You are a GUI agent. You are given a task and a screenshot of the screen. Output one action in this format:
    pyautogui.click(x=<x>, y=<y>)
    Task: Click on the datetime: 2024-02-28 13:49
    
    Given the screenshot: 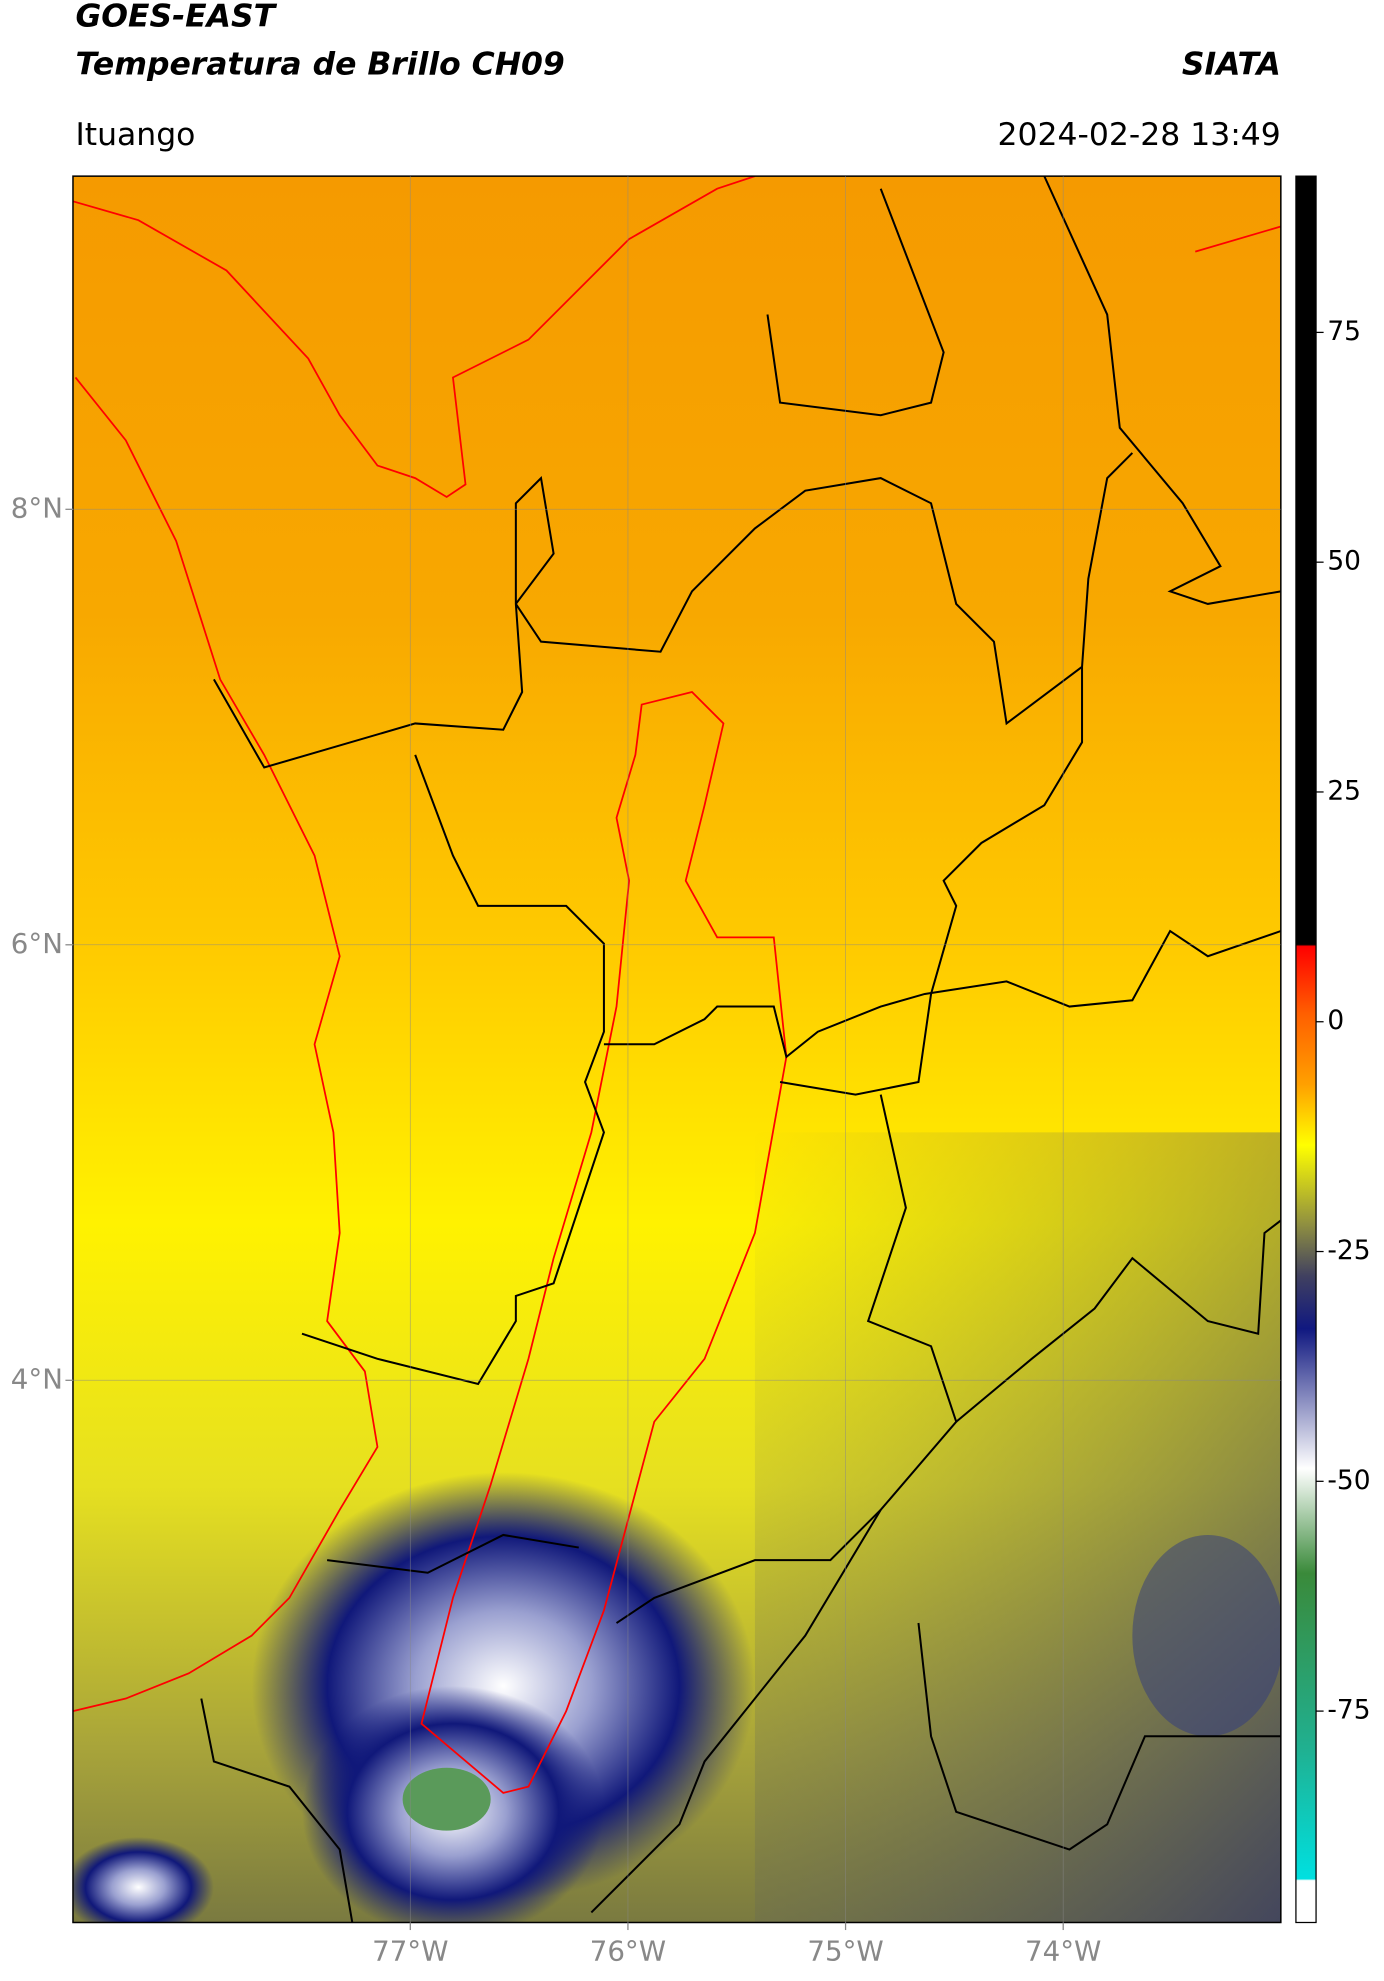 What is the action you would take?
    pyautogui.click(x=1139, y=135)
    